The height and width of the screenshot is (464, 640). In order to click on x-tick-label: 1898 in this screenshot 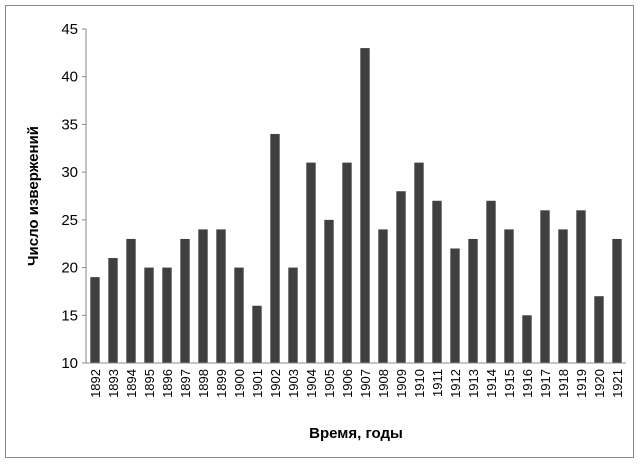, I will do `click(203, 383)`.